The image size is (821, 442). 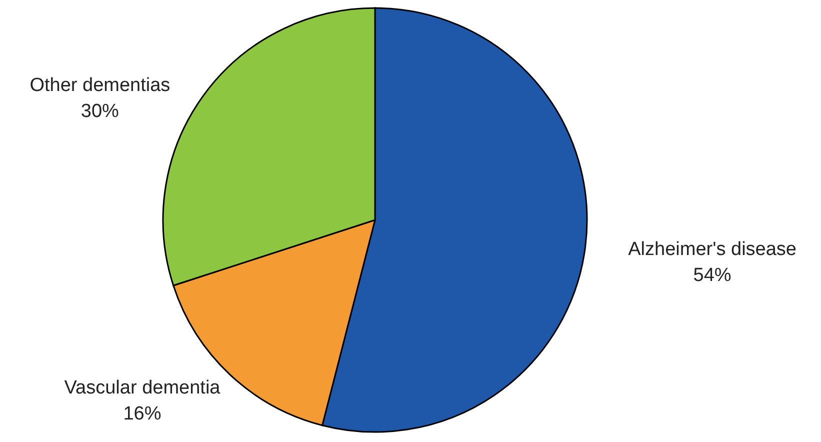 I want to click on data-label: 16%, so click(x=142, y=414).